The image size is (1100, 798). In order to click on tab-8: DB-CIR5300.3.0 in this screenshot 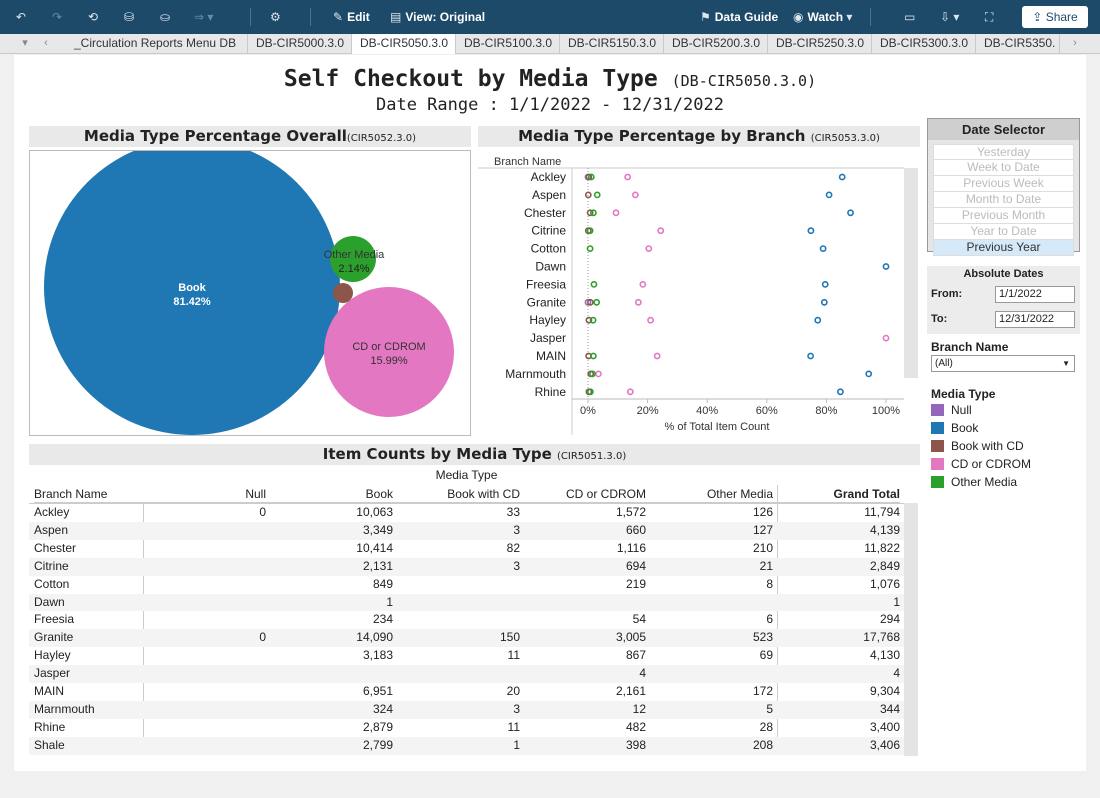, I will do `click(924, 43)`.